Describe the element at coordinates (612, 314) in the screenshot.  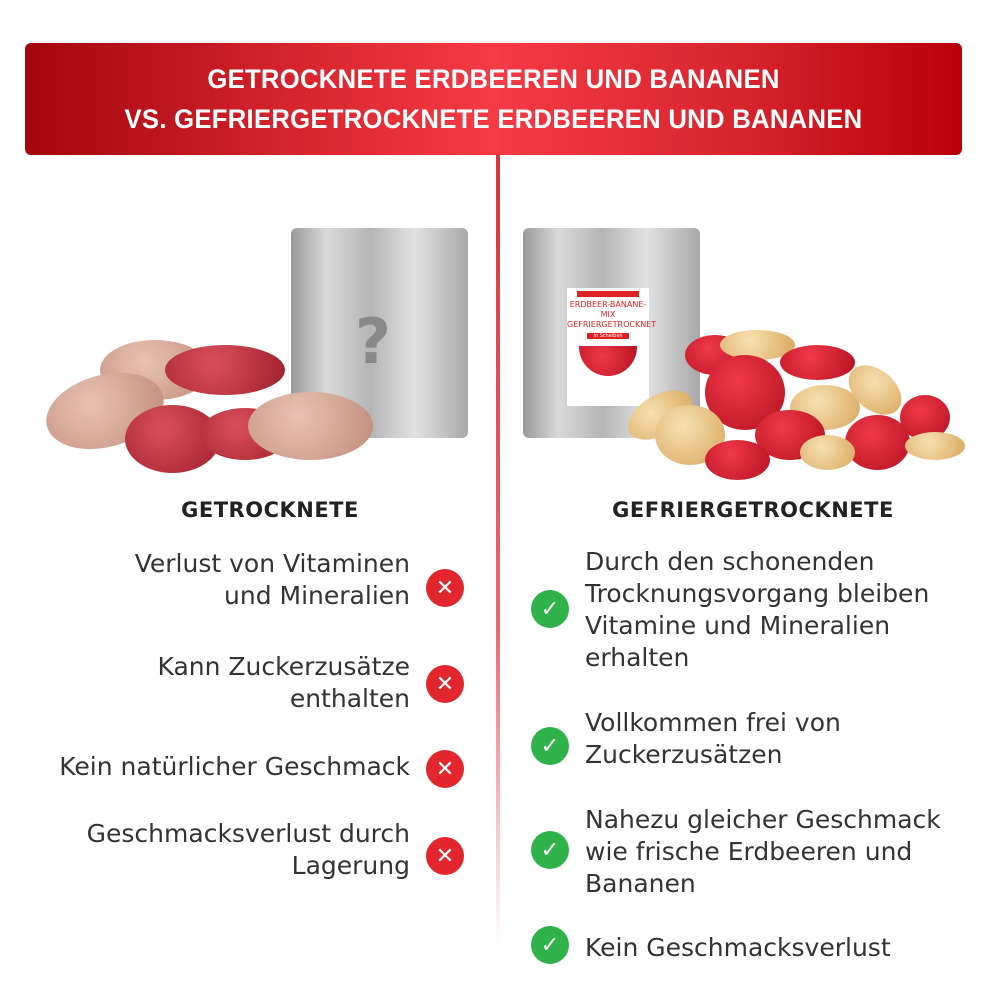
I see `product-label-title: ERDBEER-BANANE-MIX GEFRIERGETROCKNET` at that location.